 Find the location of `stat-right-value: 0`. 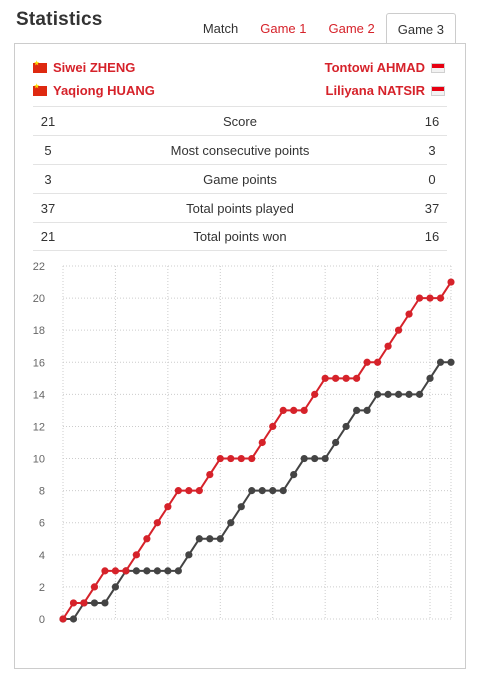

stat-right-value: 0 is located at coordinates (432, 179).